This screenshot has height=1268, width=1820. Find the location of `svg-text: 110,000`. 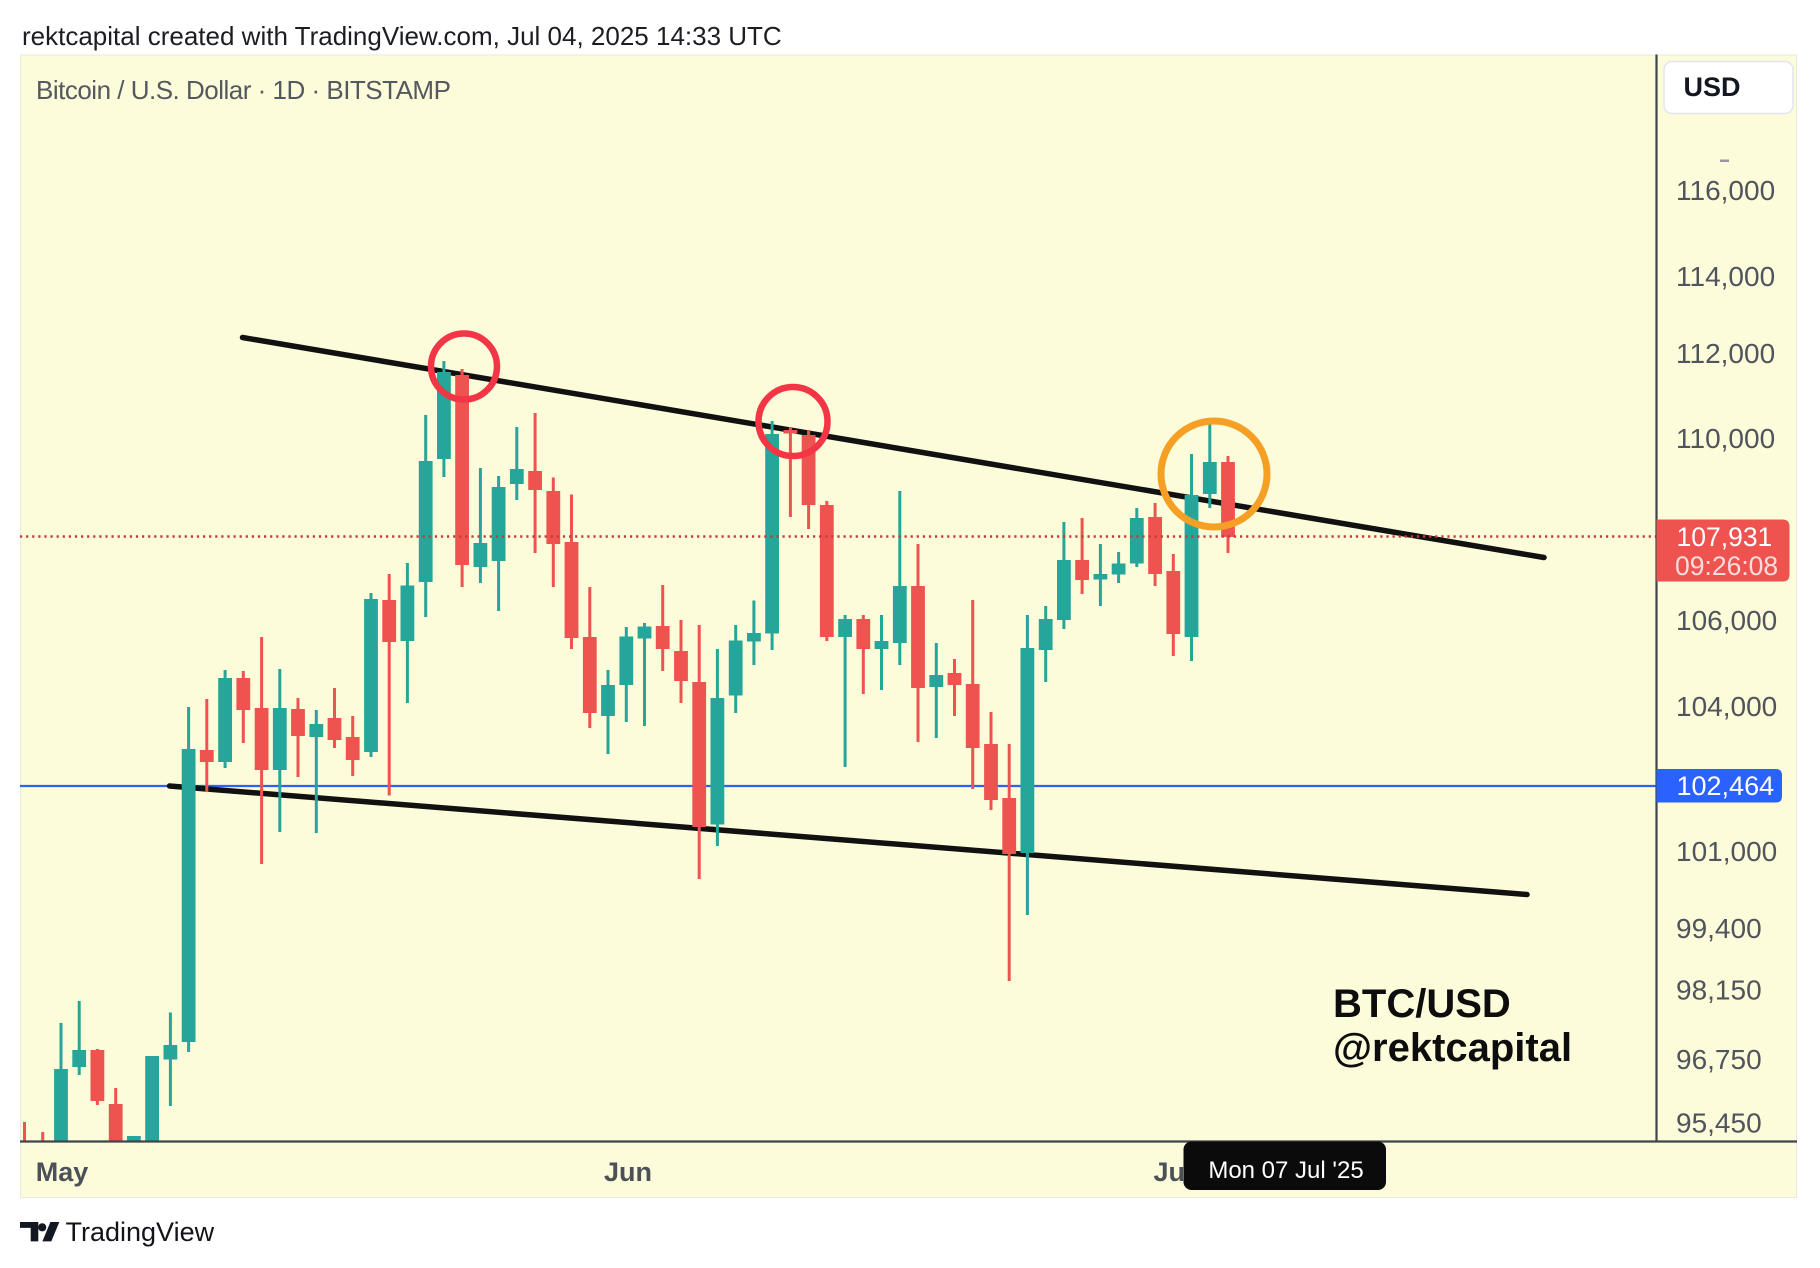

svg-text: 110,000 is located at coordinates (1725, 438).